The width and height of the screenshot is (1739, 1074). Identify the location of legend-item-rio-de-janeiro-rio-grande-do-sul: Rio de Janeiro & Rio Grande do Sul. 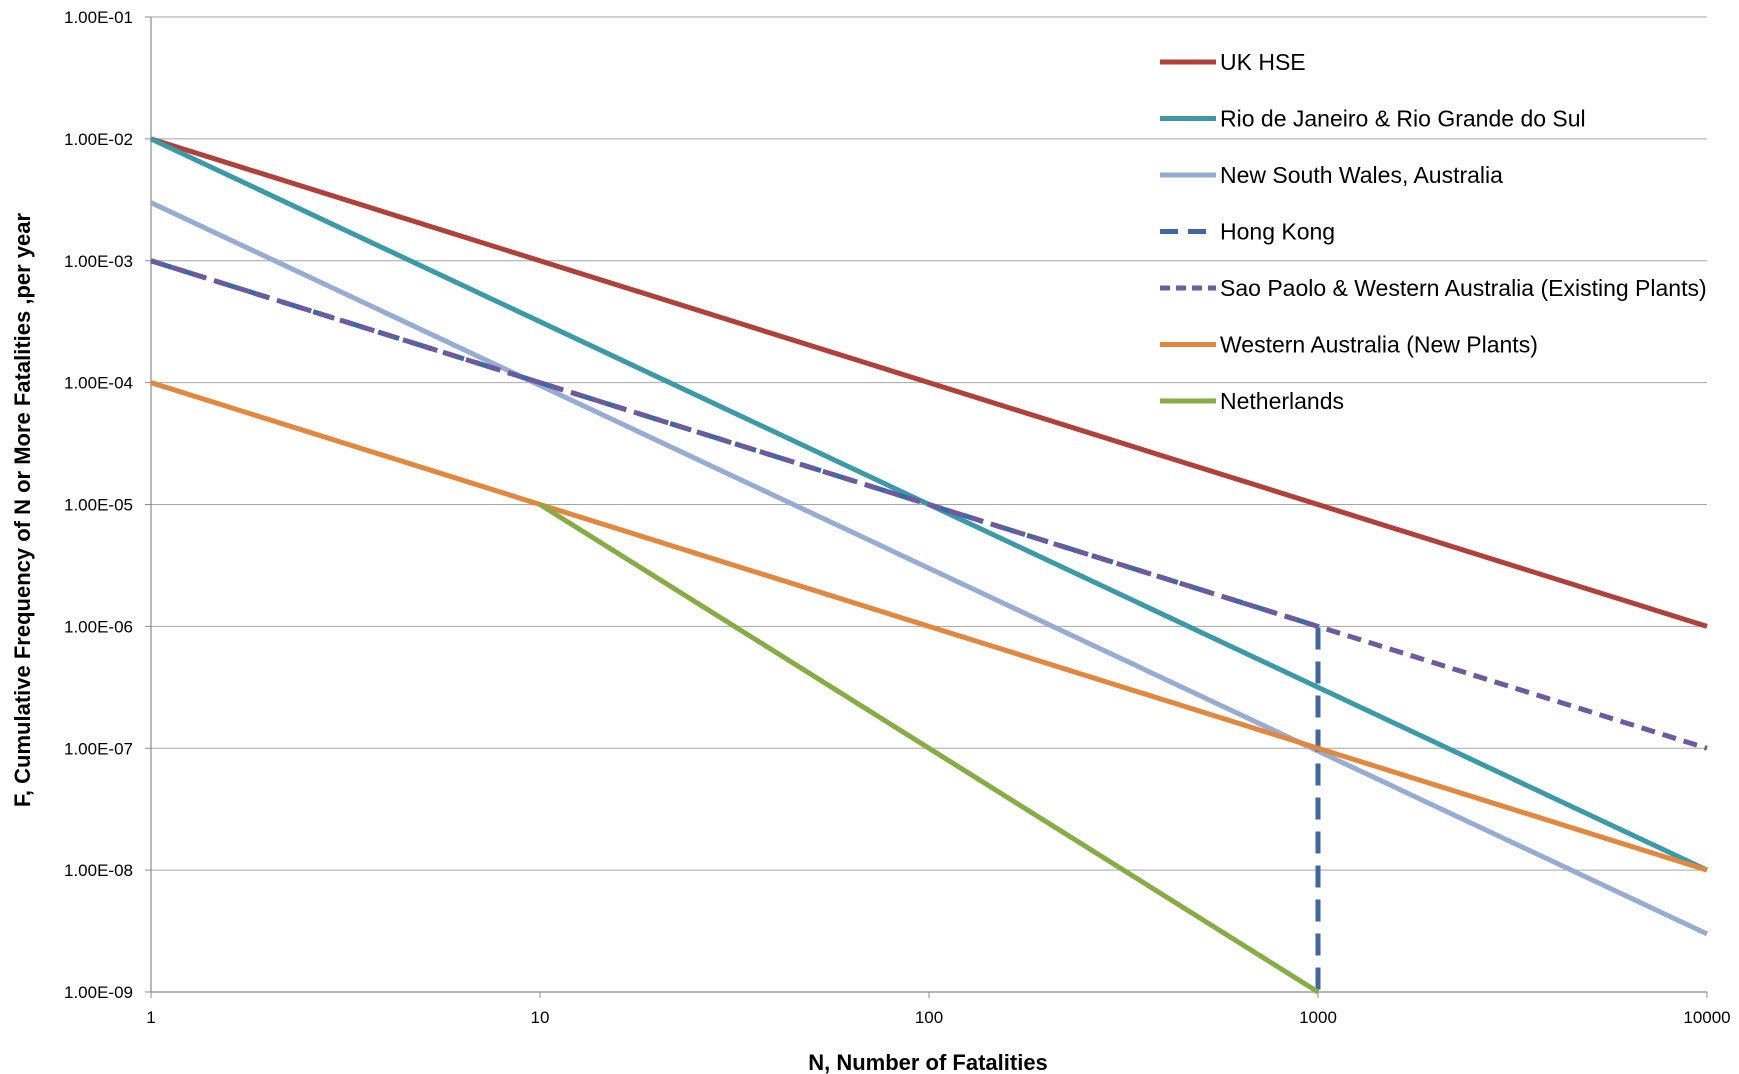
(1373, 119).